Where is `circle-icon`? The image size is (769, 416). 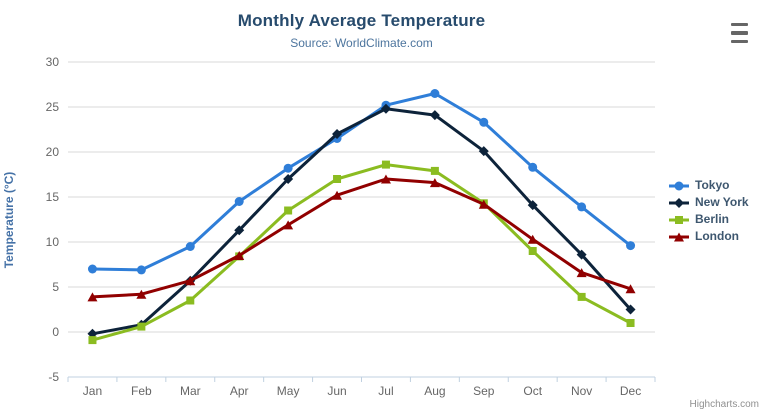 circle-icon is located at coordinates (679, 185).